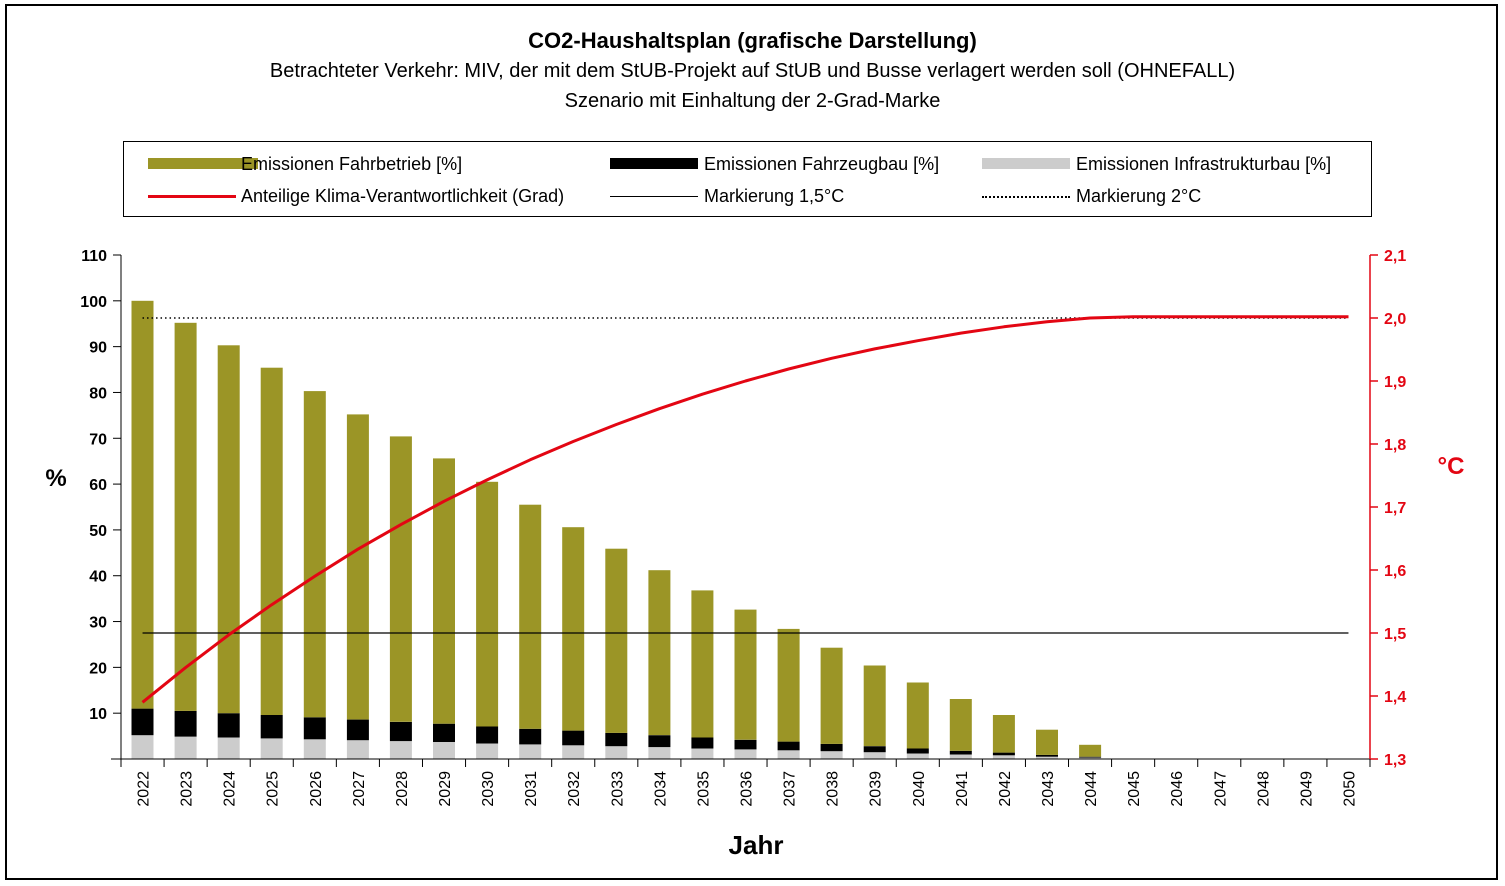 The width and height of the screenshot is (1505, 886). I want to click on legend-item-fahrbetrieb: Emissionen Fahrbetrieb [%], so click(351, 164).